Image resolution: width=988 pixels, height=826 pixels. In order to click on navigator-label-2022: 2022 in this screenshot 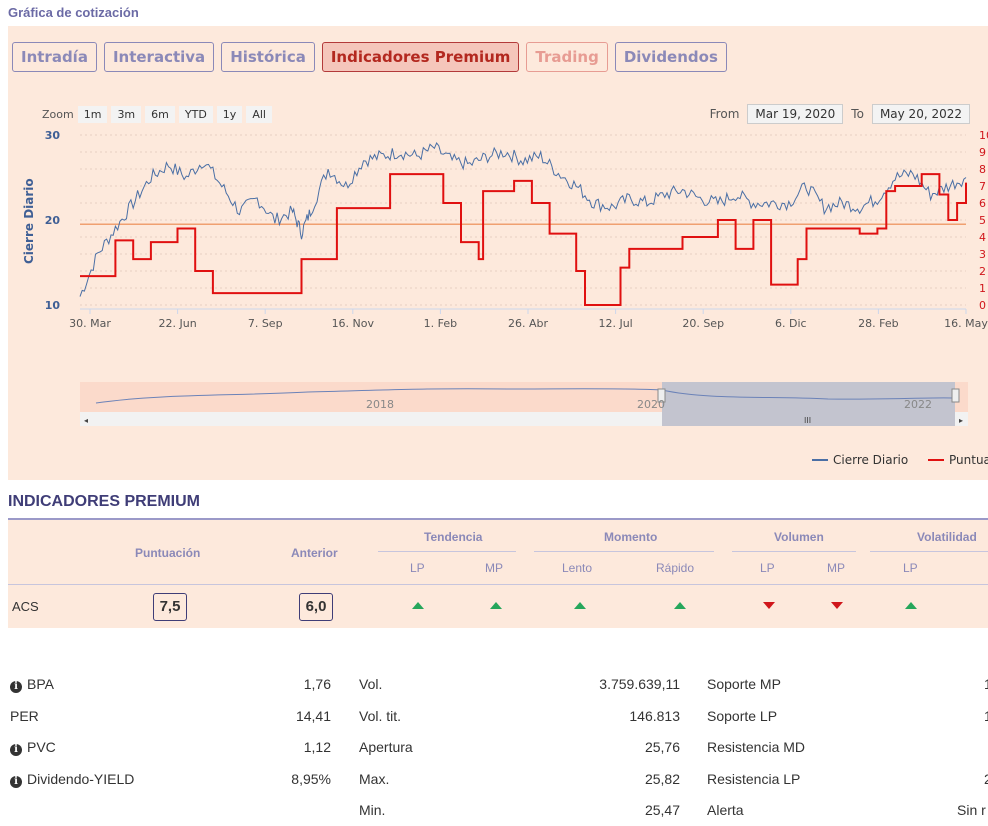, I will do `click(918, 404)`.